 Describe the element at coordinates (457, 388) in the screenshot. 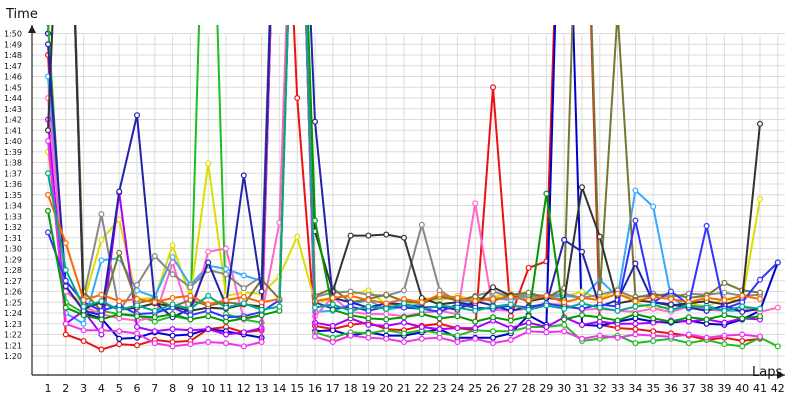

I see `x-tick-label: 24` at that location.